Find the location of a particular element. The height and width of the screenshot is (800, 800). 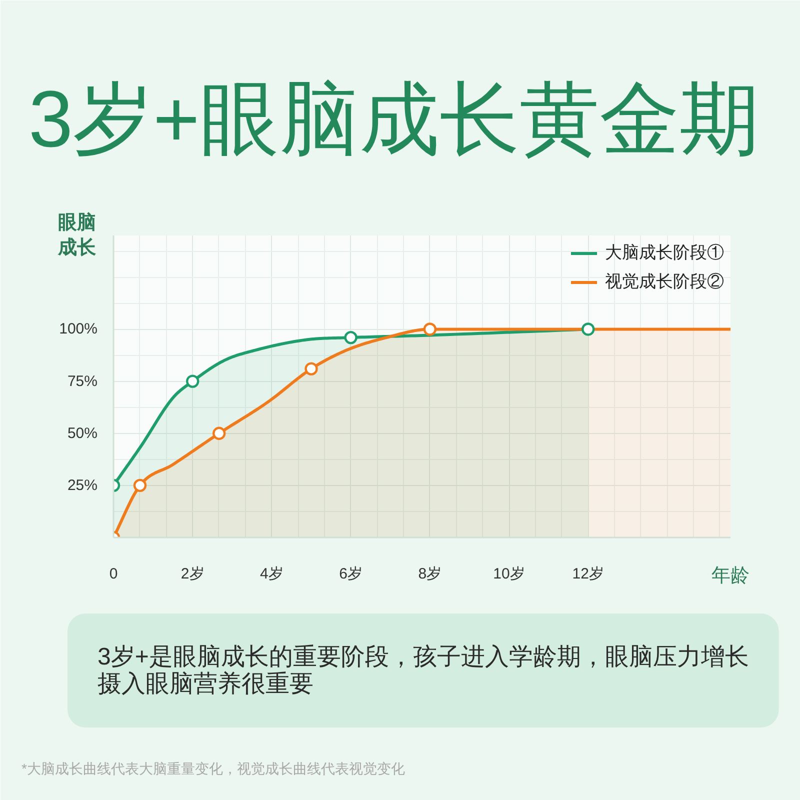

x-tick-label: 2岁 is located at coordinates (192, 574).